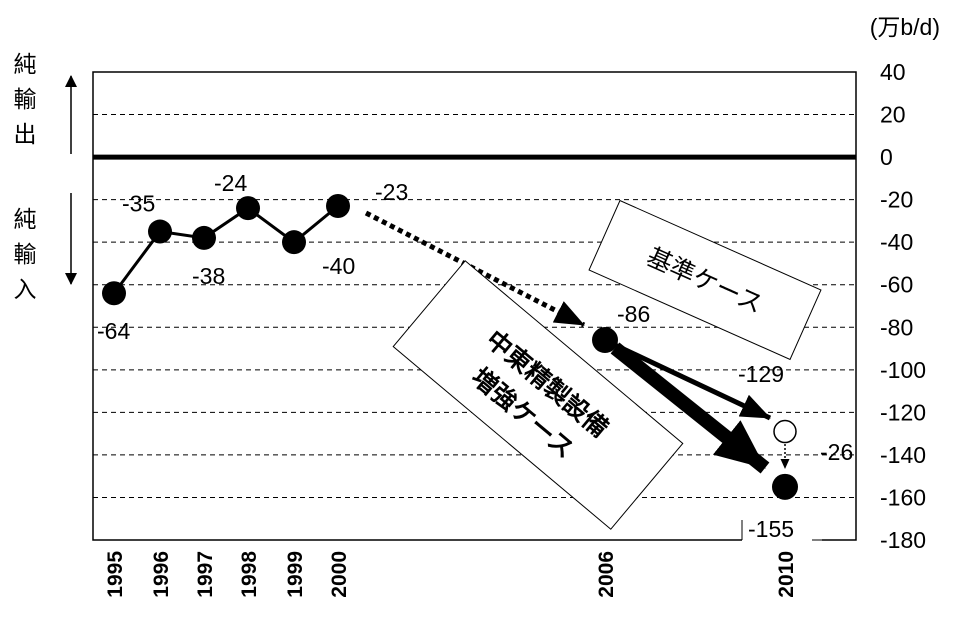 This screenshot has height=623, width=958. I want to click on x-tick-label: 1996, so click(161, 574).